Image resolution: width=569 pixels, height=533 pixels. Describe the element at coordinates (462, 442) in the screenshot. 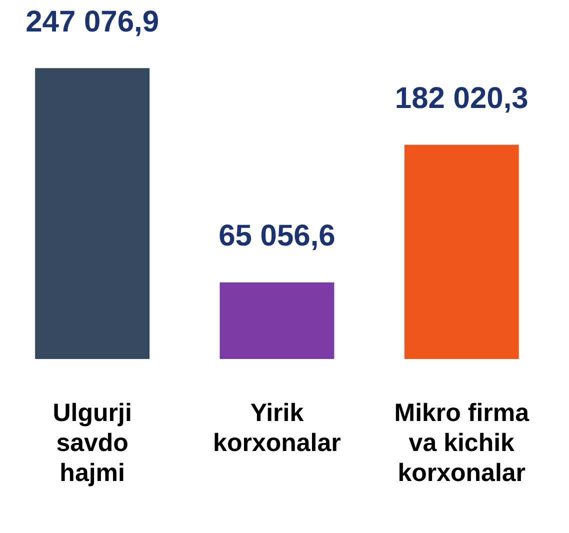

I see `x-tick-label: Mikro firma va kichik korxonalar` at that location.